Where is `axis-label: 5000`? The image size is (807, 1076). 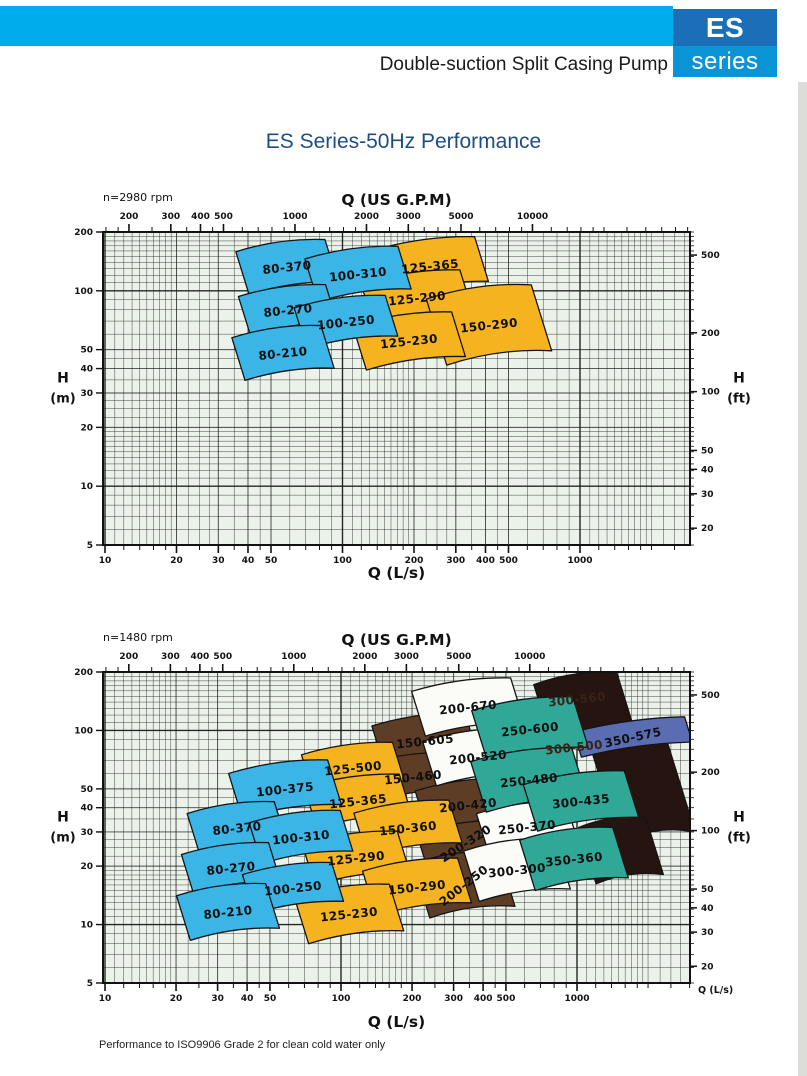 axis-label: 5000 is located at coordinates (458, 657).